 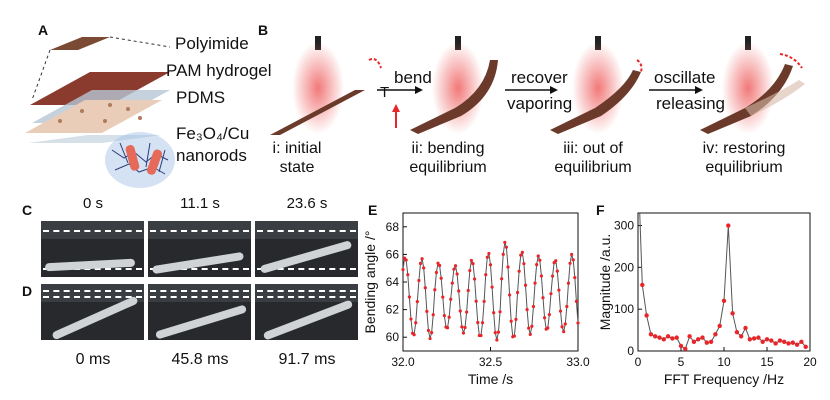 I want to click on panel-label-d: D, so click(x=27, y=291).